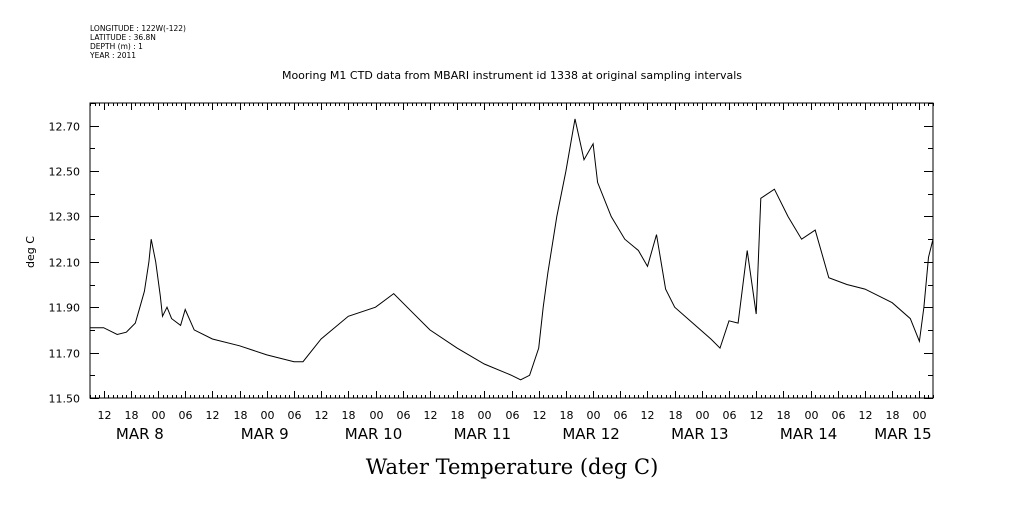 This screenshot has height=508, width=1009. What do you see at coordinates (30, 252) in the screenshot?
I see `y-axis-label: deg C` at bounding box center [30, 252].